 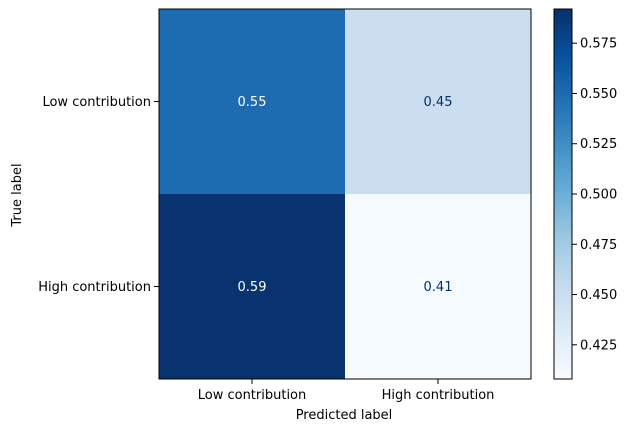 What do you see at coordinates (598, 144) in the screenshot?
I see `colorbar-tick-label: 0.525` at bounding box center [598, 144].